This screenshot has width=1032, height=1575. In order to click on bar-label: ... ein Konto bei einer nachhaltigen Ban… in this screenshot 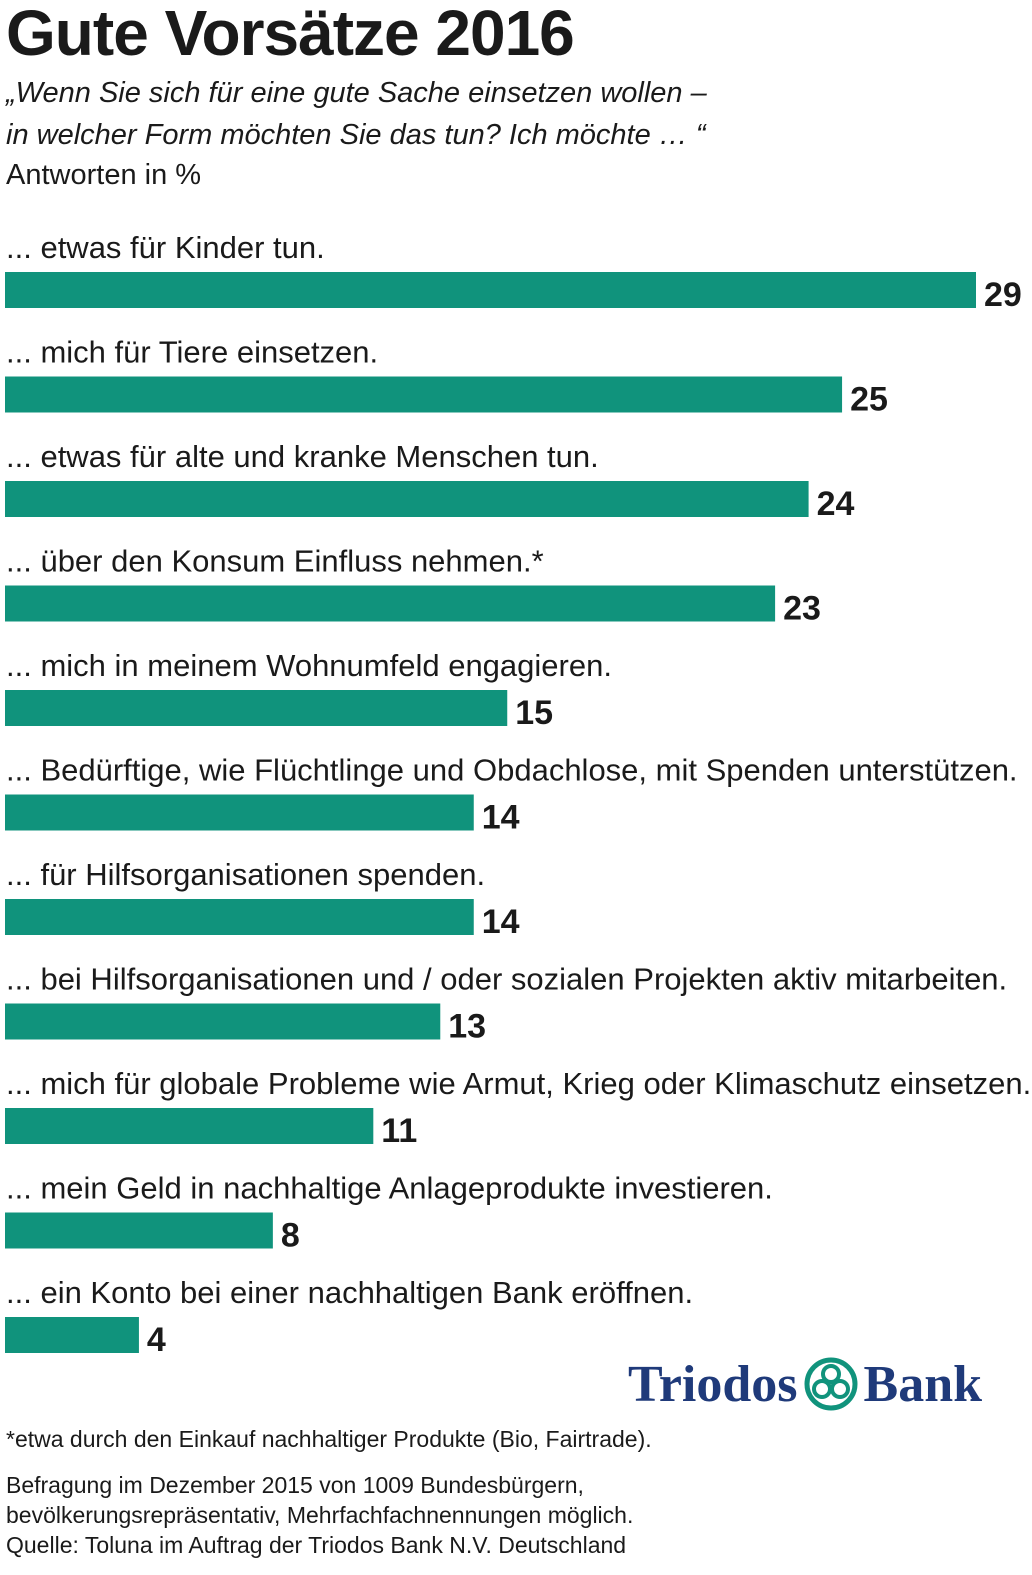, I will do `click(349, 1292)`.